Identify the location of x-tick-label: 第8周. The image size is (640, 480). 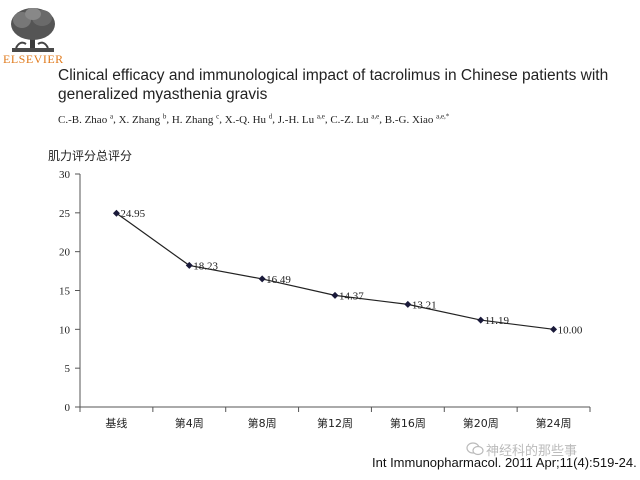
(262, 423).